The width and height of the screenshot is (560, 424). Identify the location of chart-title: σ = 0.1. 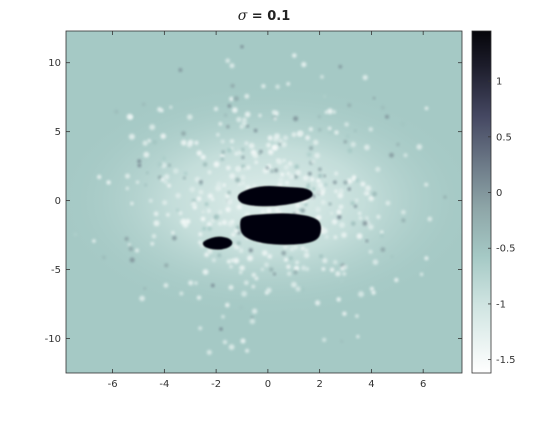
(264, 16).